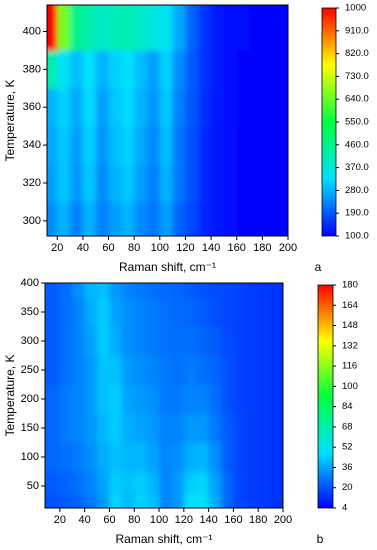 This screenshot has height=550, width=377. What do you see at coordinates (30, 457) in the screenshot?
I see `y-tick-label: 100` at bounding box center [30, 457].